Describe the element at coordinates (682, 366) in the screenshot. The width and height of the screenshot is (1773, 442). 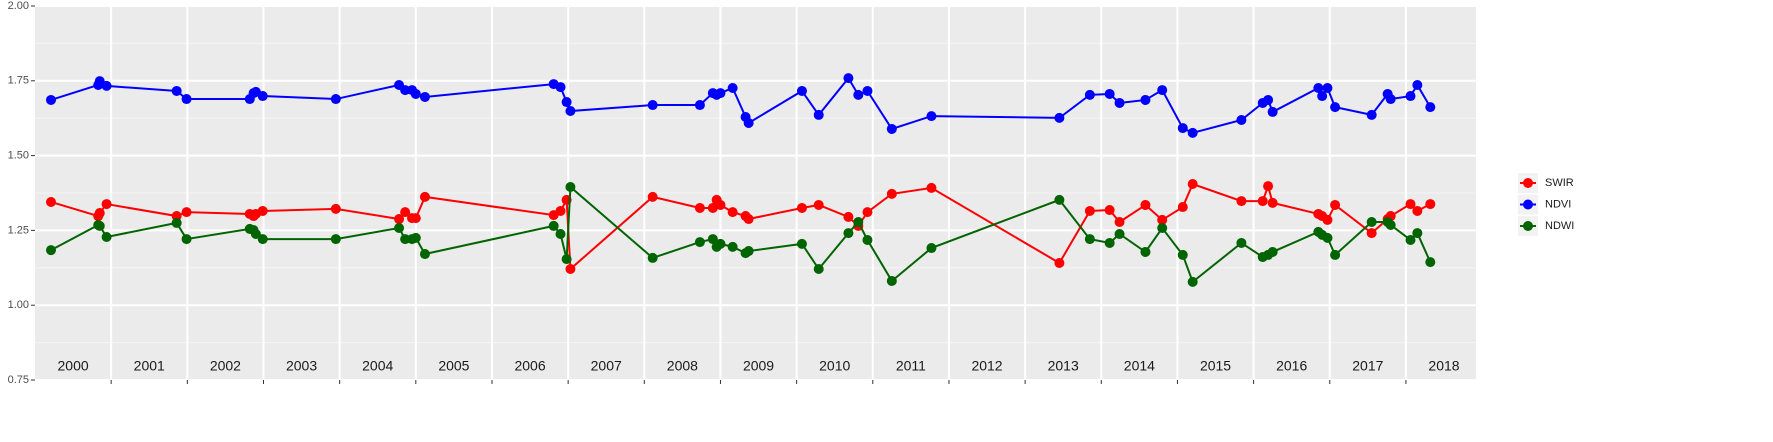
I see `x-tick-label: 2008` at that location.